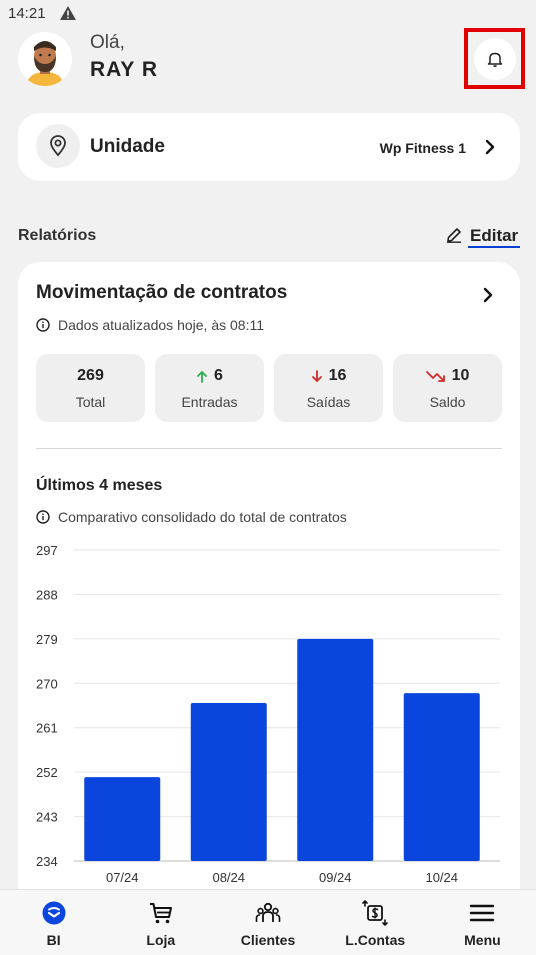  Describe the element at coordinates (160, 913) in the screenshot. I see `cart-icon` at that location.